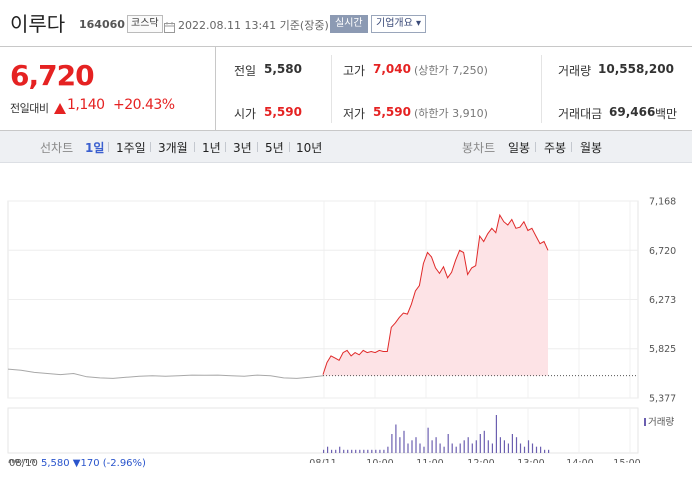 Image resolution: width=692 pixels, height=479 pixels. What do you see at coordinates (429, 460) in the screenshot?
I see `x-tick-label: 11:00` at bounding box center [429, 460].